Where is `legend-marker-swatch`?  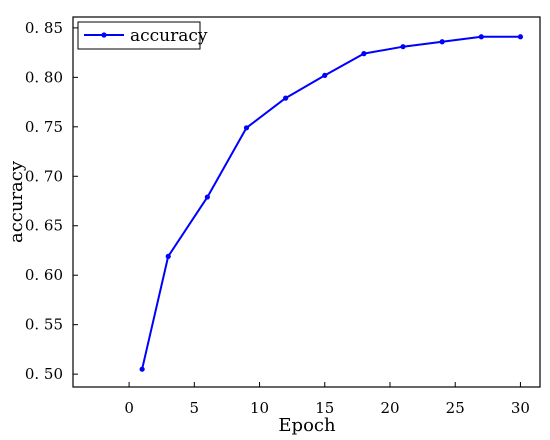
legend-marker-swatch is located at coordinates (104, 35).